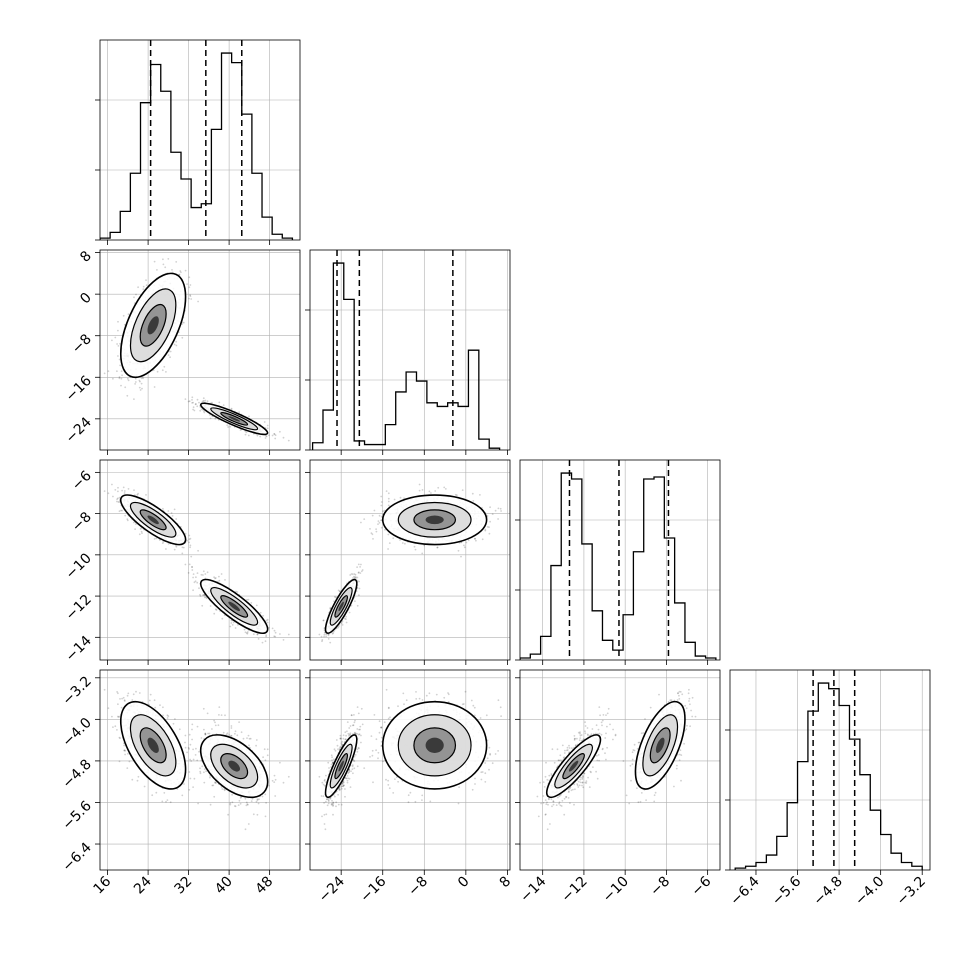 This screenshot has width=970, height=970. I want to click on panel-1-0: −24−16−808, so click(182, 351).